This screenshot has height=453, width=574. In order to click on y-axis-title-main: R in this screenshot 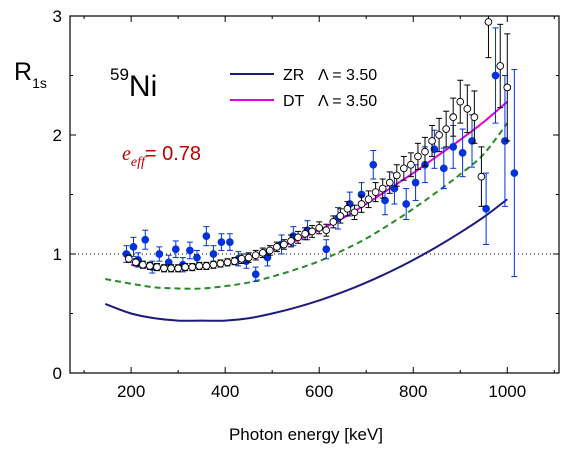, I will do `click(23, 72)`.